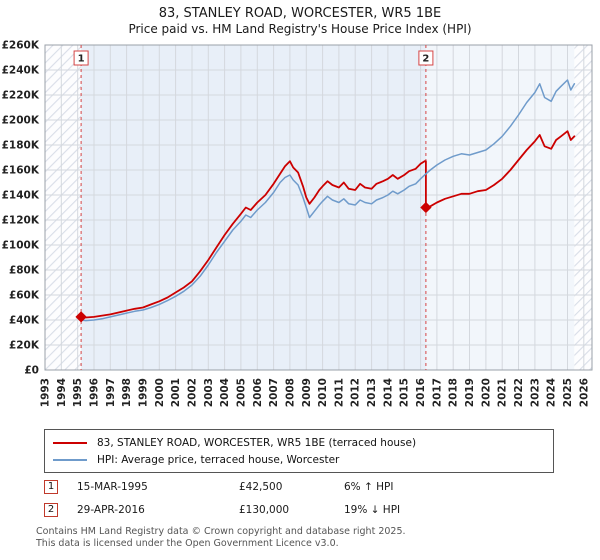 This screenshot has width=600, height=560. Describe the element at coordinates (323, 392) in the screenshot. I see `svg-text: 2010` at that location.